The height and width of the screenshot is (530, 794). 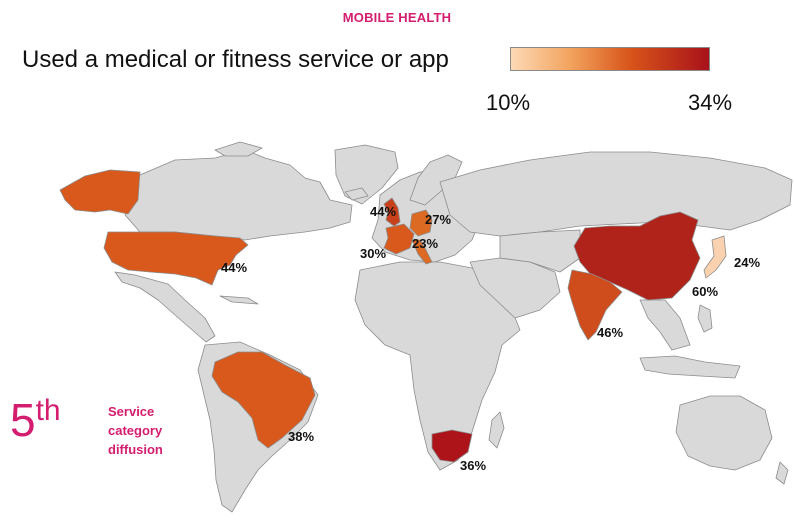 What do you see at coordinates (238, 195) in the screenshot?
I see `land-canada` at bounding box center [238, 195].